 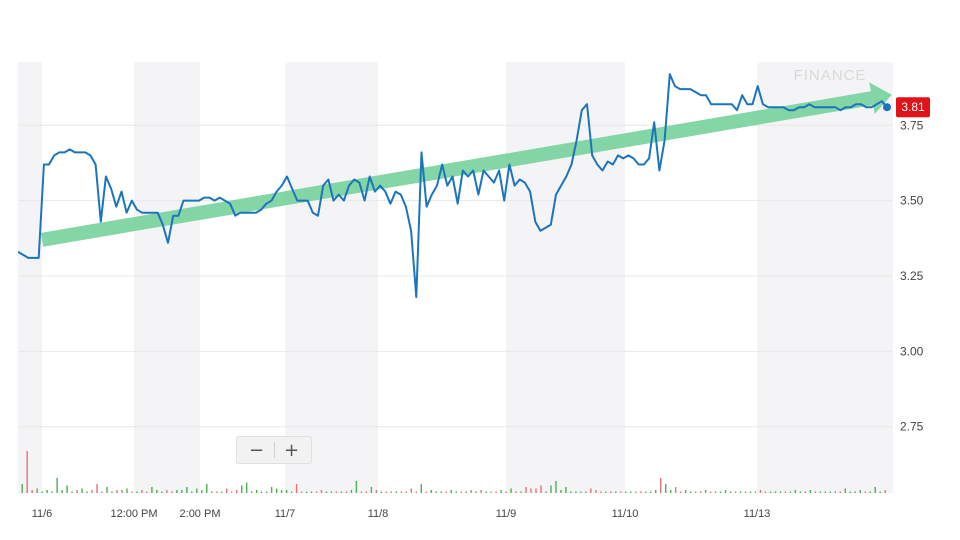 I want to click on zoom-in-button: +, so click(x=291, y=450).